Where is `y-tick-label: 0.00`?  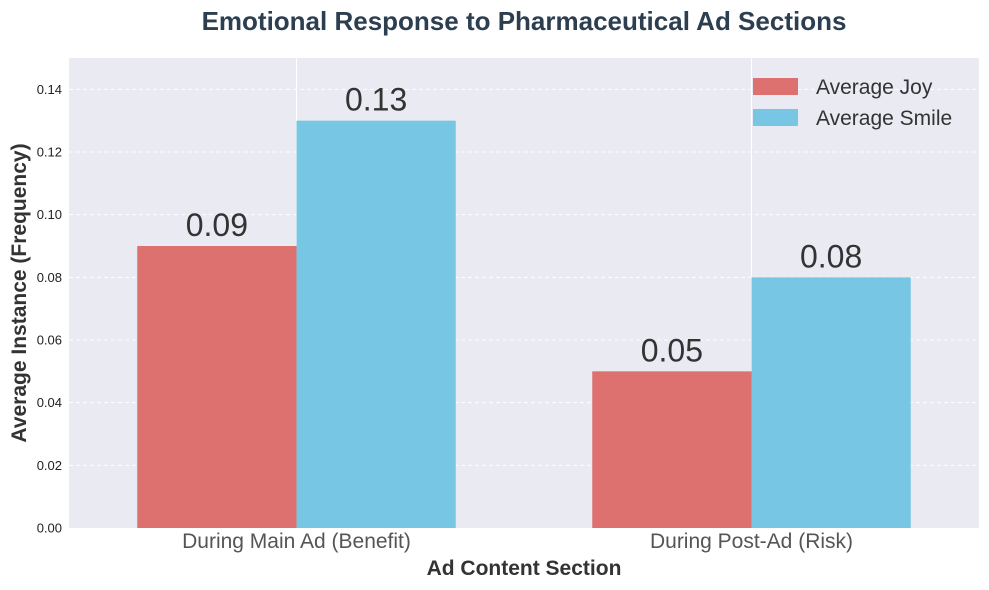
y-tick-label: 0.00 is located at coordinates (49, 528).